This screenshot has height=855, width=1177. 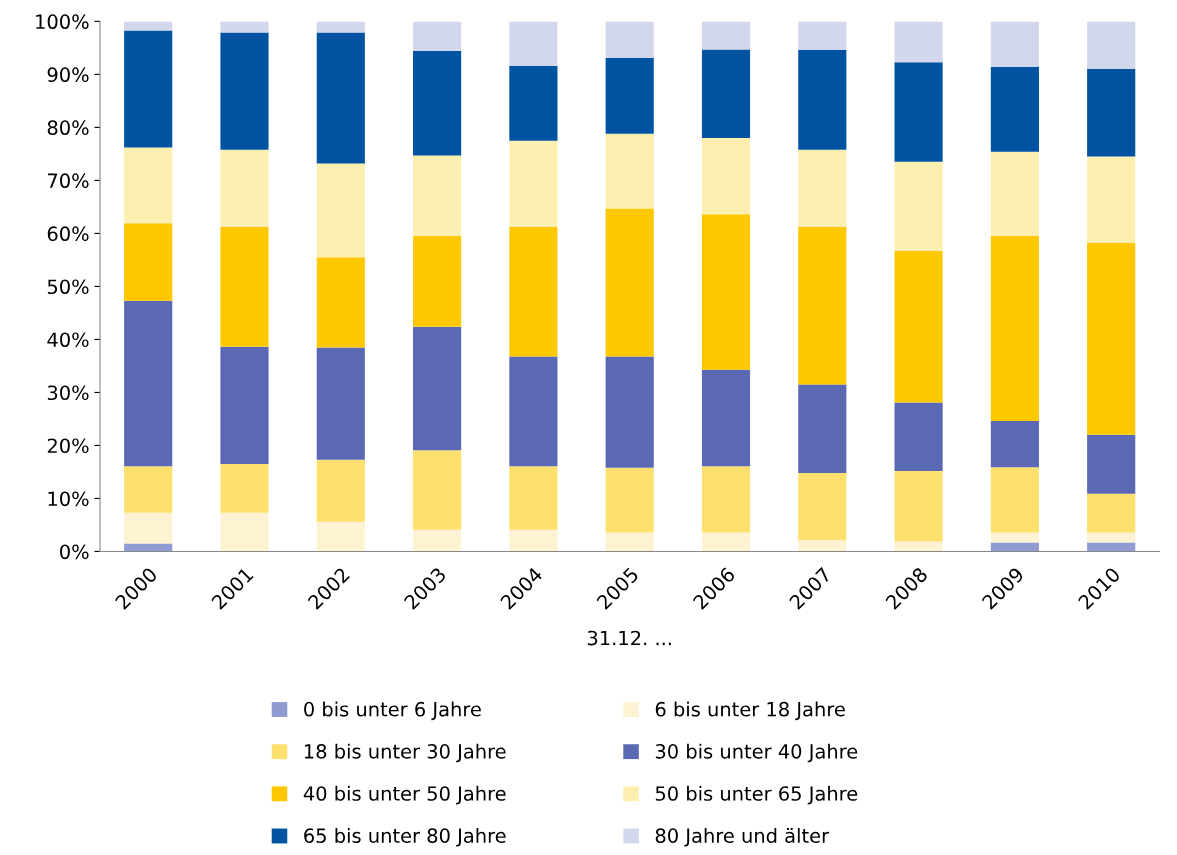 What do you see at coordinates (68, 340) in the screenshot?
I see `y-tick-label: 40%` at bounding box center [68, 340].